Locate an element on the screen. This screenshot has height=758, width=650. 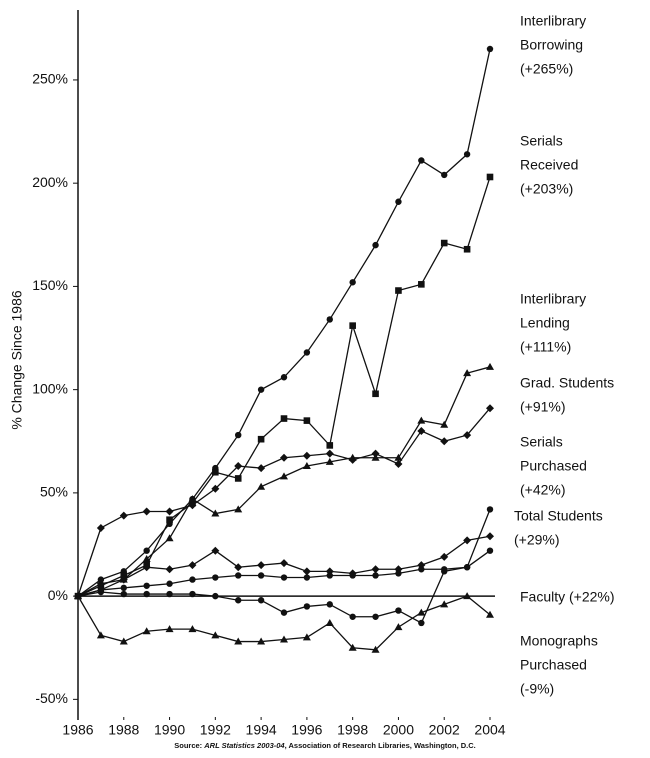
series-label: Serials is located at coordinates (541, 141).